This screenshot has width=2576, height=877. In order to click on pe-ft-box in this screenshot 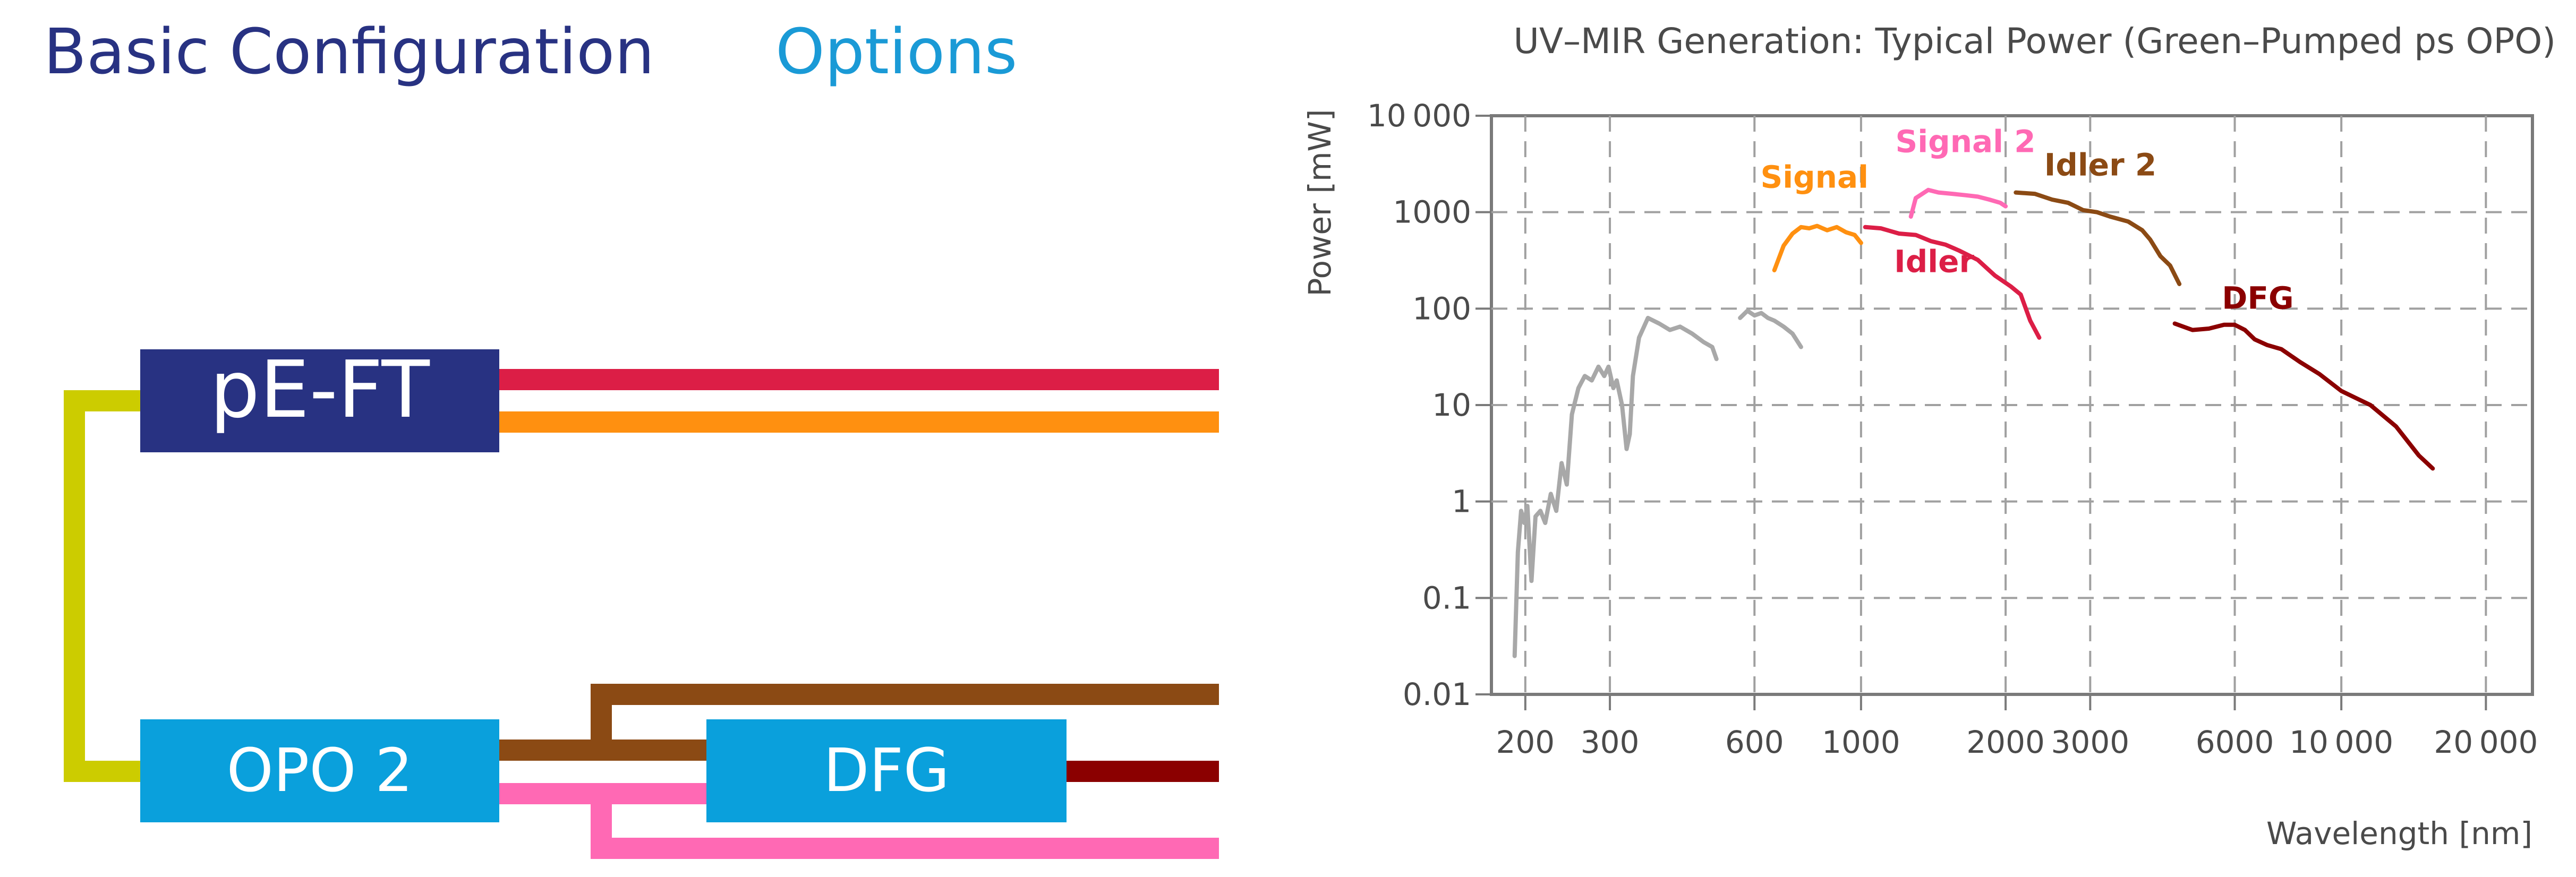, I will do `click(319, 400)`.